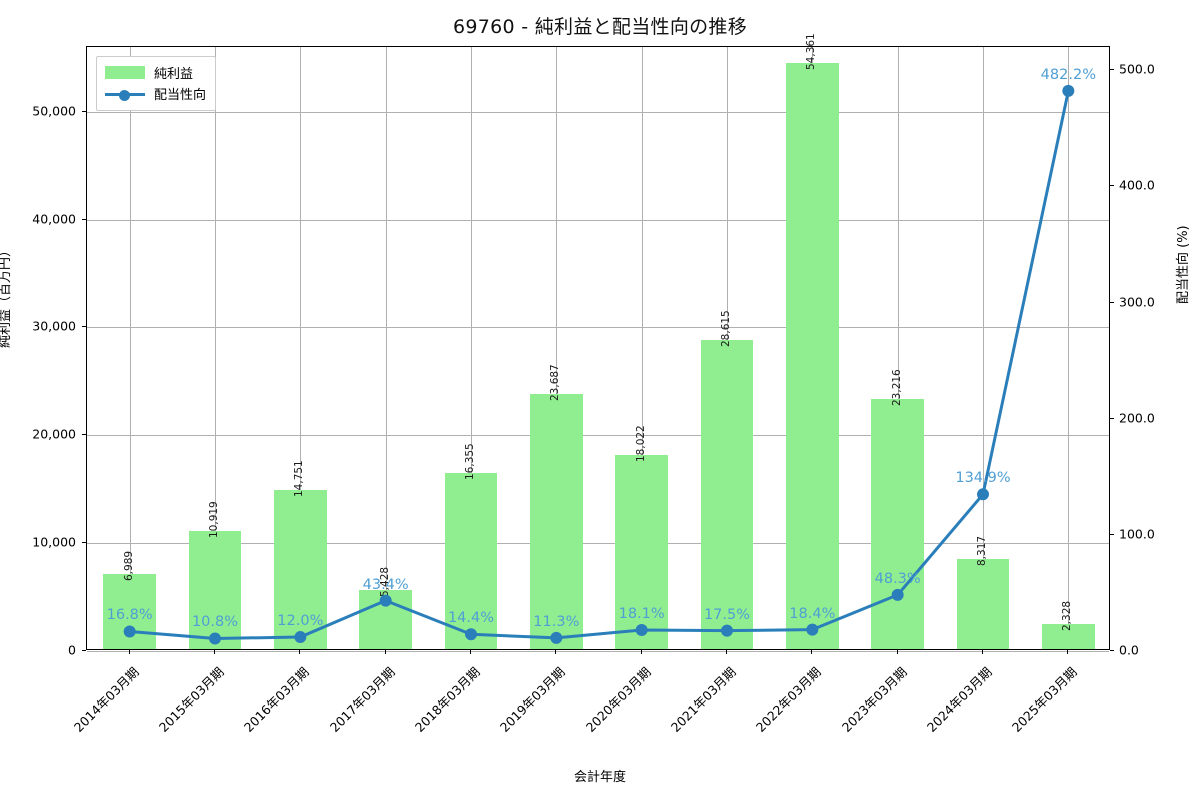  Describe the element at coordinates (471, 618) in the screenshot. I see `payout-ratio-label: 14.4%` at that location.